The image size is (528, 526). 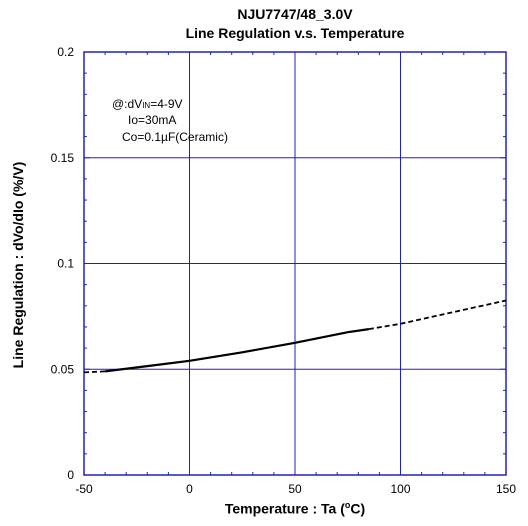 What do you see at coordinates (506, 489) in the screenshot?
I see `x-tick-label: 150` at bounding box center [506, 489].